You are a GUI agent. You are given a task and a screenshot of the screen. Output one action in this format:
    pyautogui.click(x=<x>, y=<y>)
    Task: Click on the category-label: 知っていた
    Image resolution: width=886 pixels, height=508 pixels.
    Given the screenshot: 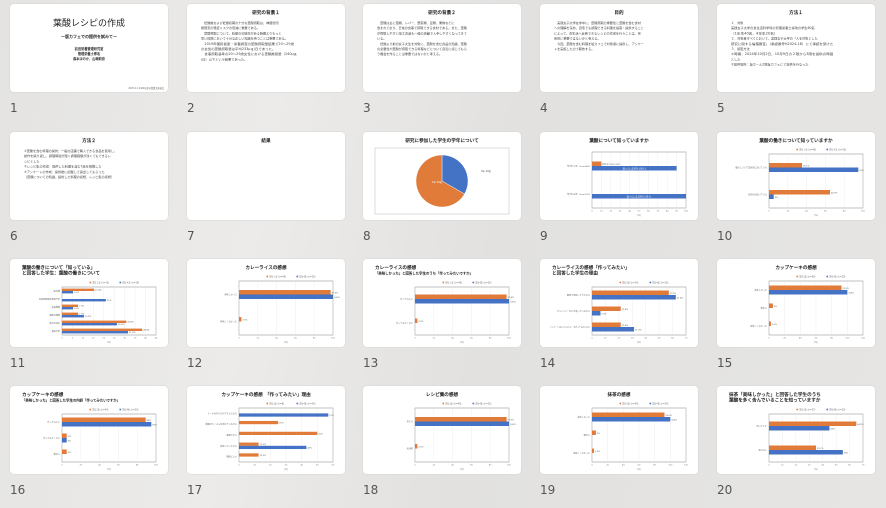 What is the action you would take?
    pyautogui.click(x=762, y=426)
    